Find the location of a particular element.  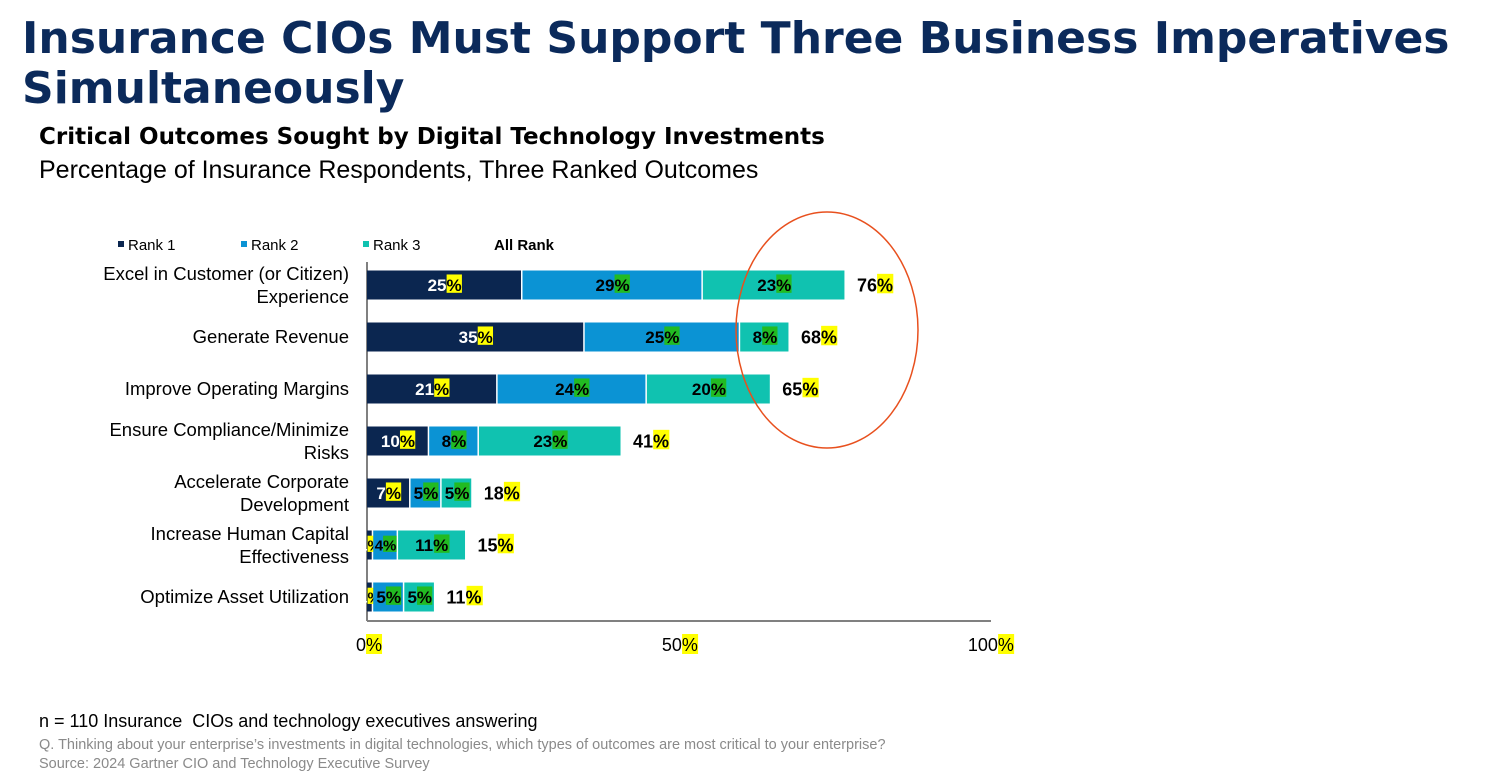

total-value-label-text: 76% is located at coordinates (875, 285).